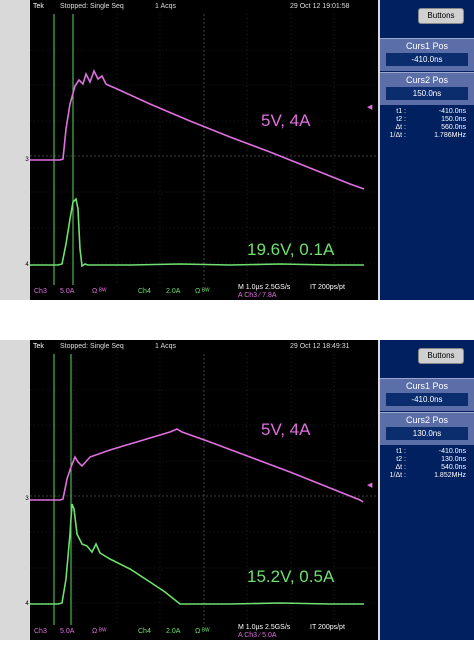 The height and width of the screenshot is (663, 474). I want to click on datetime: 29 Oct 12 18:49:31, so click(320, 346).